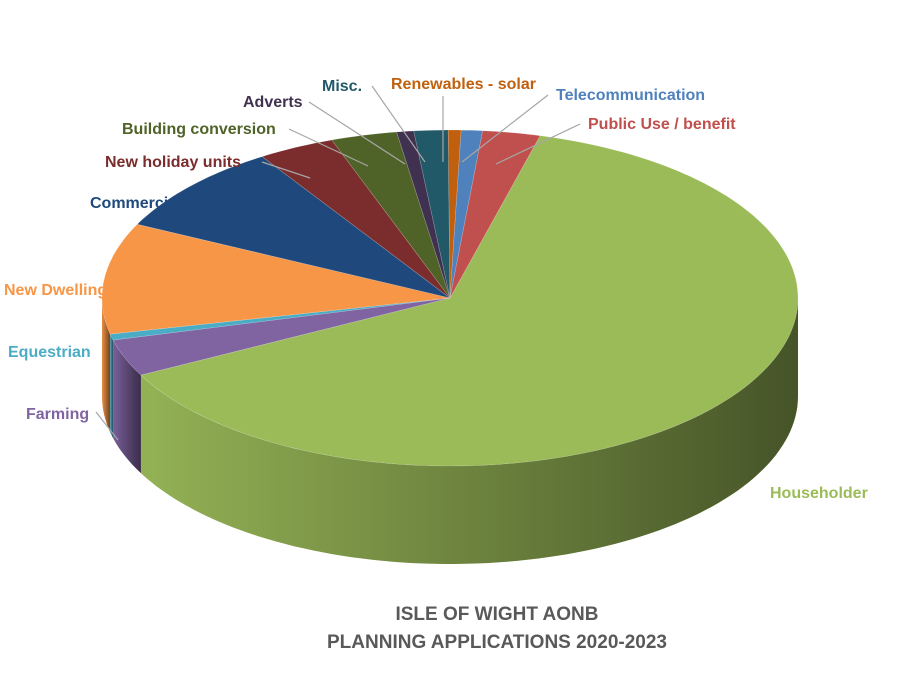 This screenshot has height=682, width=897. I want to click on label-commercial: Commercial, so click(136, 203).